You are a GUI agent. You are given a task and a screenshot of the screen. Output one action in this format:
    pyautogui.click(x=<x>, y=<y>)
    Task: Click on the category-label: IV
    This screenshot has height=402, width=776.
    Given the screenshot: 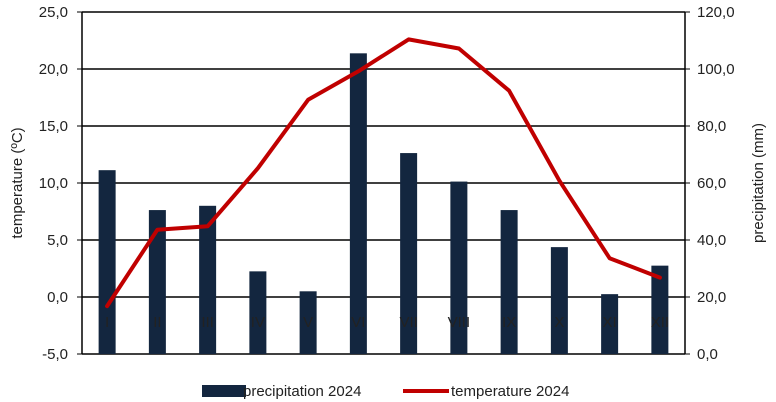 What is the action you would take?
    pyautogui.click(x=258, y=322)
    